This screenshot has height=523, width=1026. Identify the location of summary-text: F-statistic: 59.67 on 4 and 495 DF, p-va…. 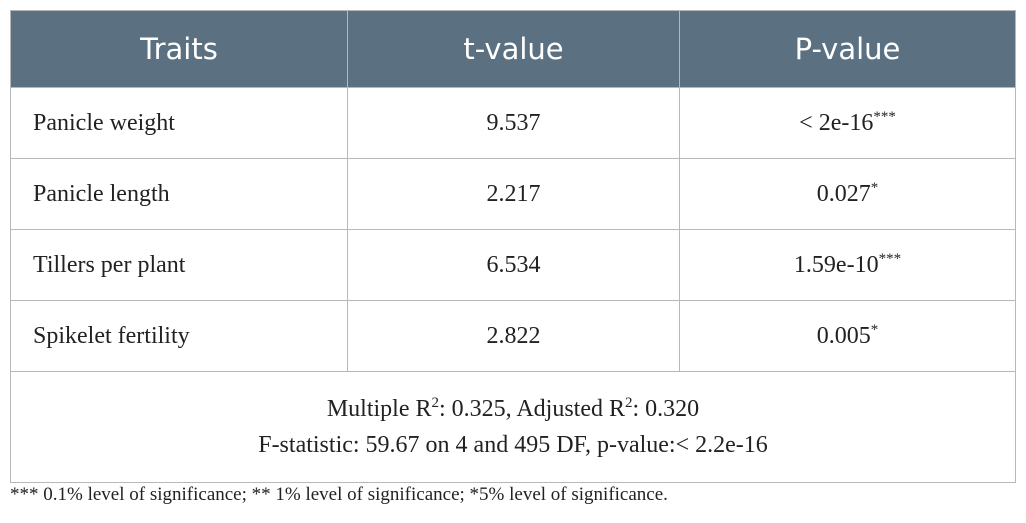
(513, 445).